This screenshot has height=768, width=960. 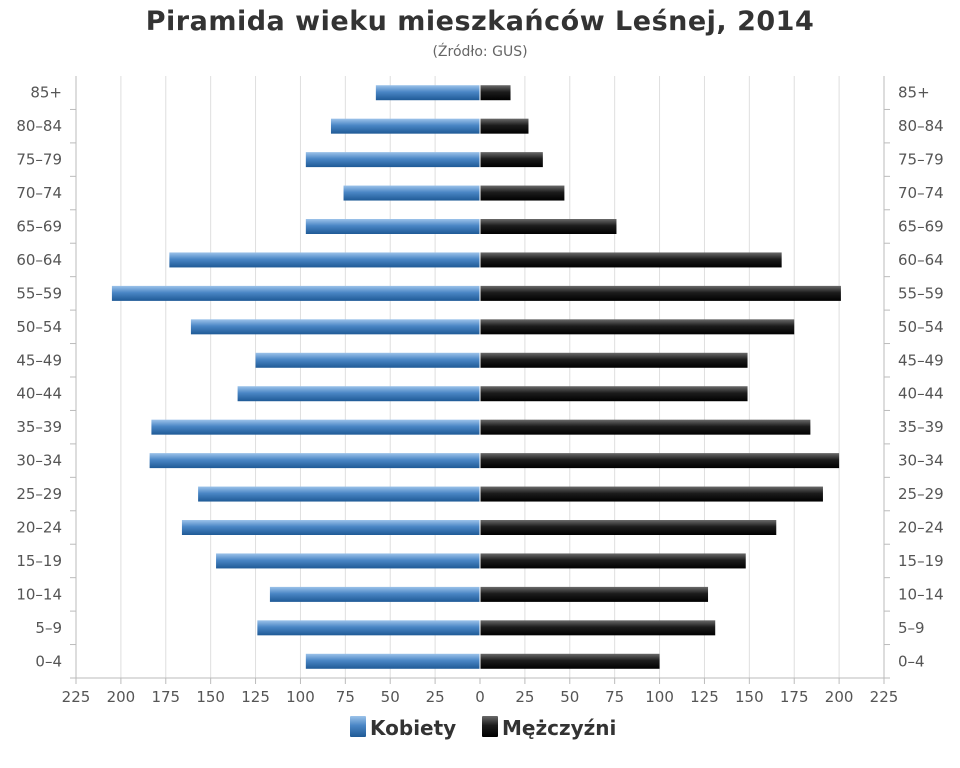 I want to click on legend-label-mezczyzni: Mężczyźni, so click(x=559, y=728).